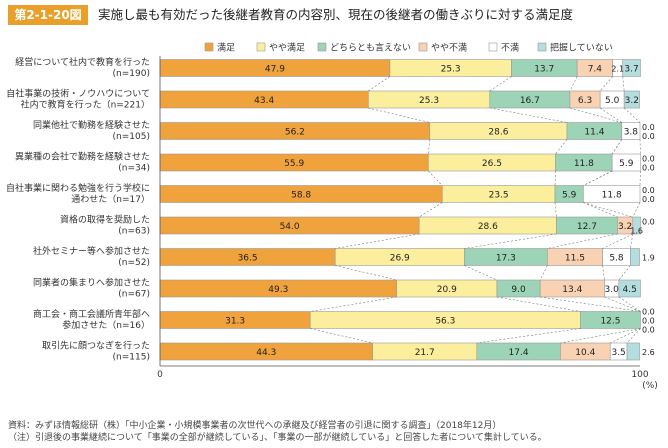 This screenshot has height=448, width=668. I want to click on data-label: 11.5, so click(575, 259).